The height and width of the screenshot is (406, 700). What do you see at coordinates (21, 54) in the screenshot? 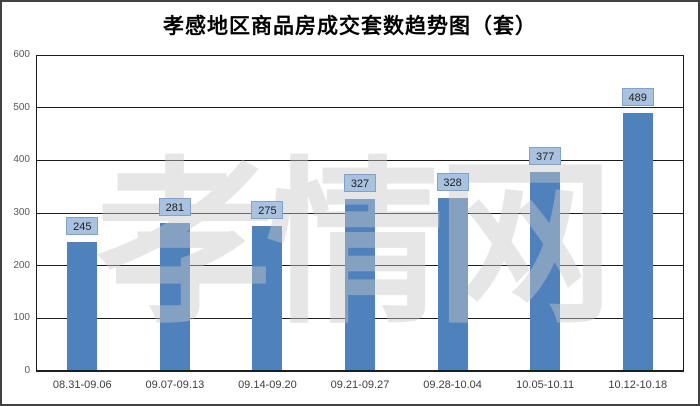
I see `y-axis-tick-label: 600` at bounding box center [21, 54].